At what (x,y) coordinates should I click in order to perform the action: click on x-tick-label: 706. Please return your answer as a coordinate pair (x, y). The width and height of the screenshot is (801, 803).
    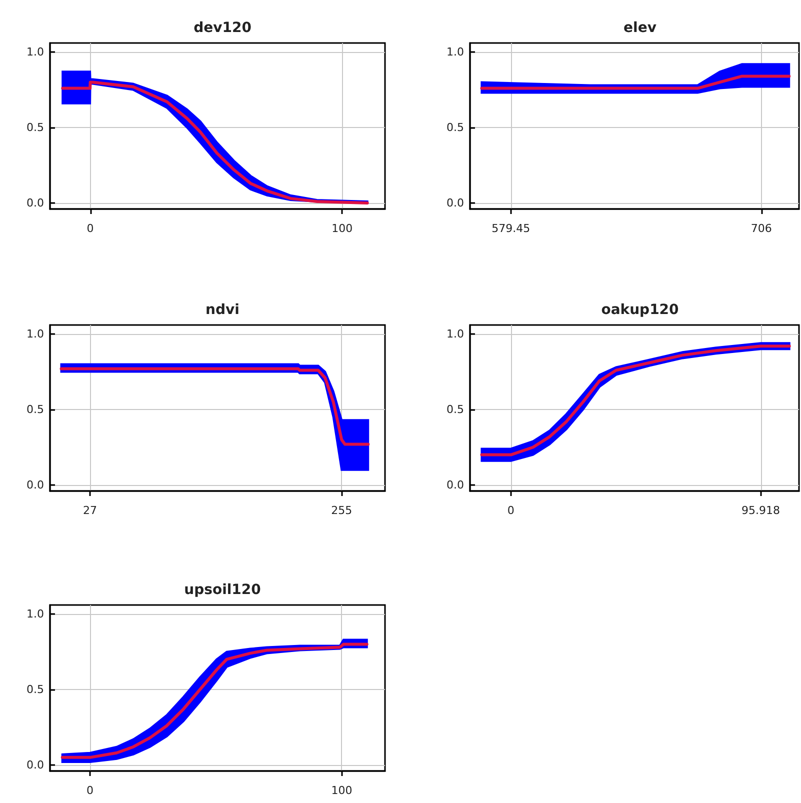
    Looking at the image, I should click on (761, 228).